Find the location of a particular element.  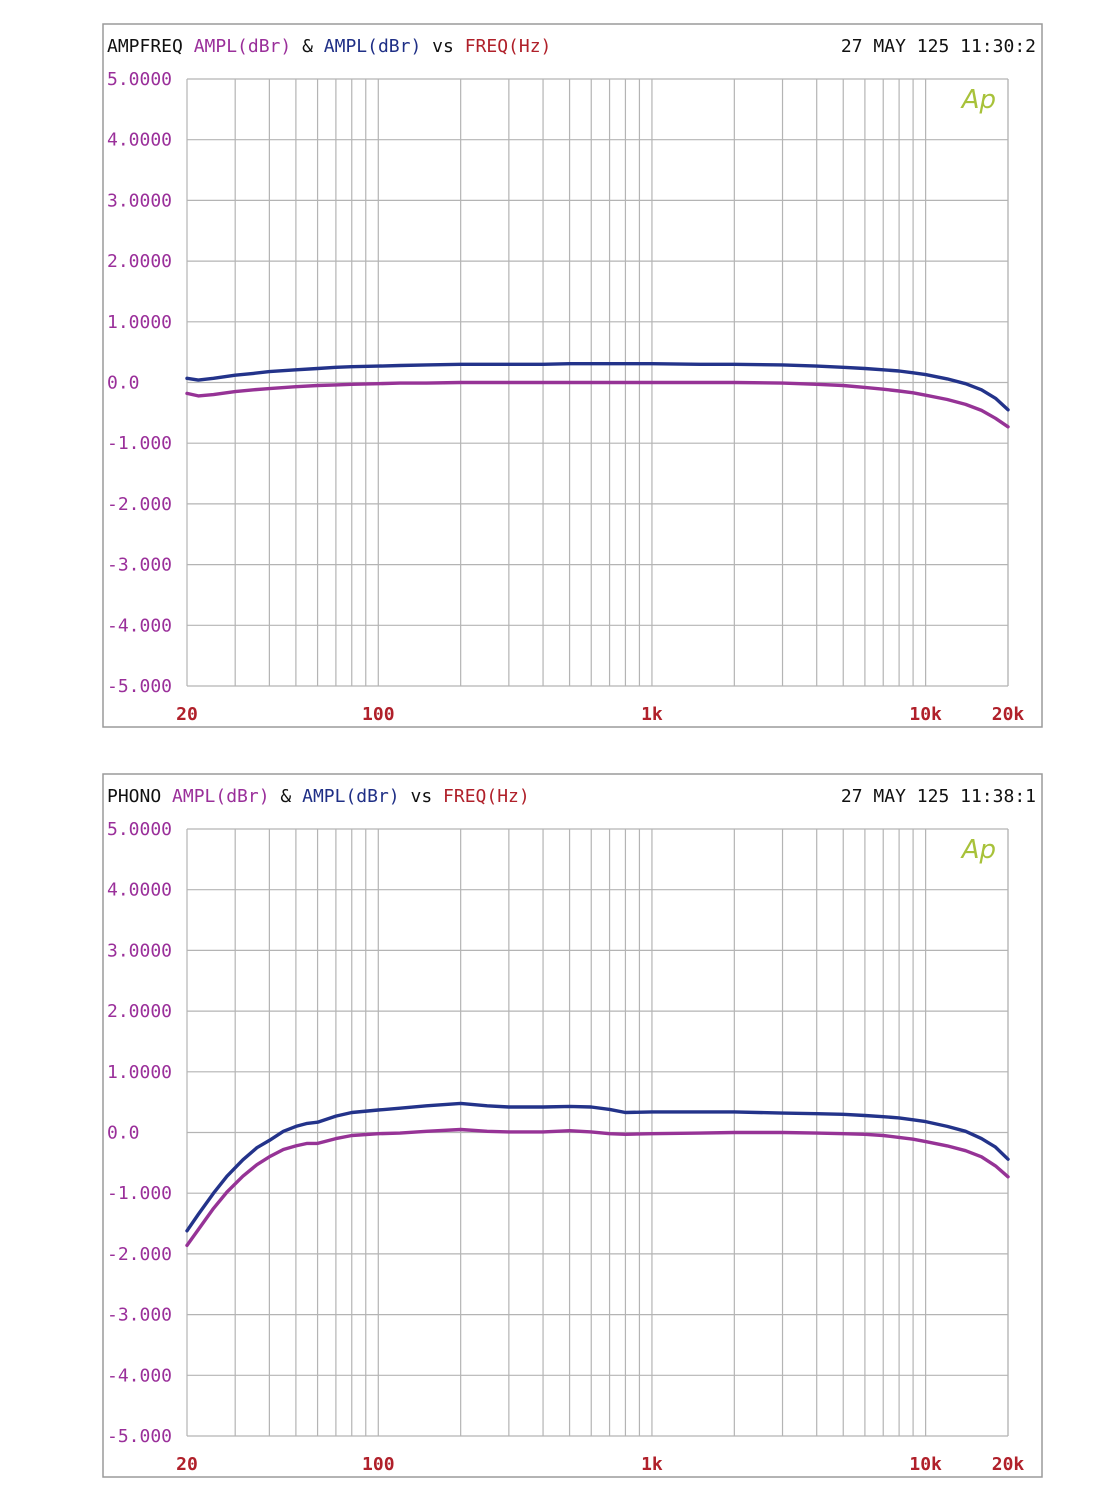

title-part: PHONO is located at coordinates (134, 796).